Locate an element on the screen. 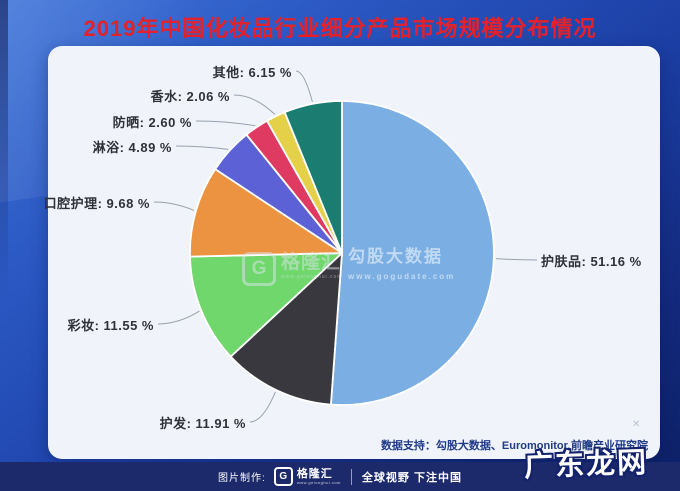  pie-slice-护发 is located at coordinates (286, 329).